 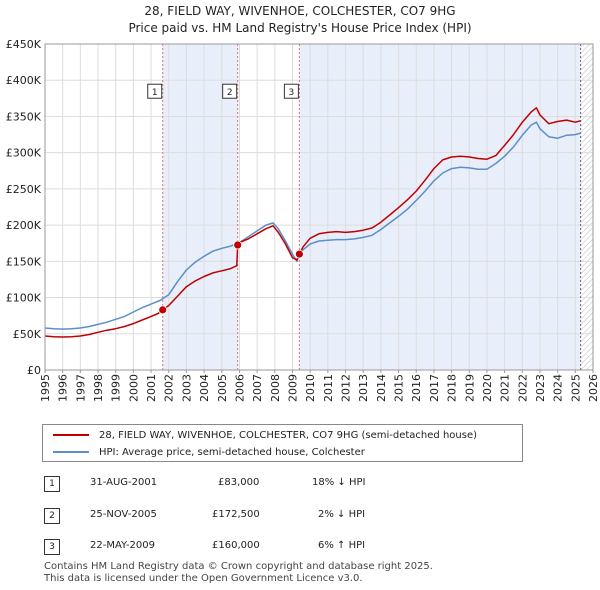 What do you see at coordinates (239, 388) in the screenshot?
I see `x-tick-label: 2006` at bounding box center [239, 388].